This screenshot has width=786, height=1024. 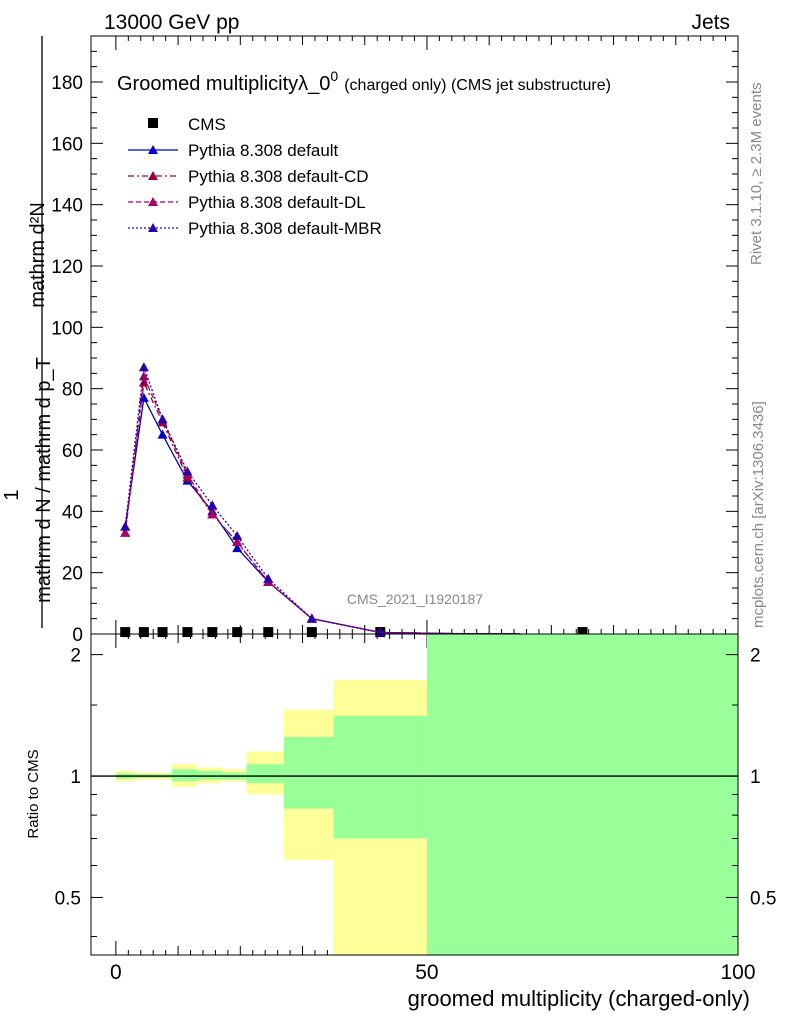 What do you see at coordinates (77, 635) in the screenshot?
I see `y-tick-label: 0` at bounding box center [77, 635].